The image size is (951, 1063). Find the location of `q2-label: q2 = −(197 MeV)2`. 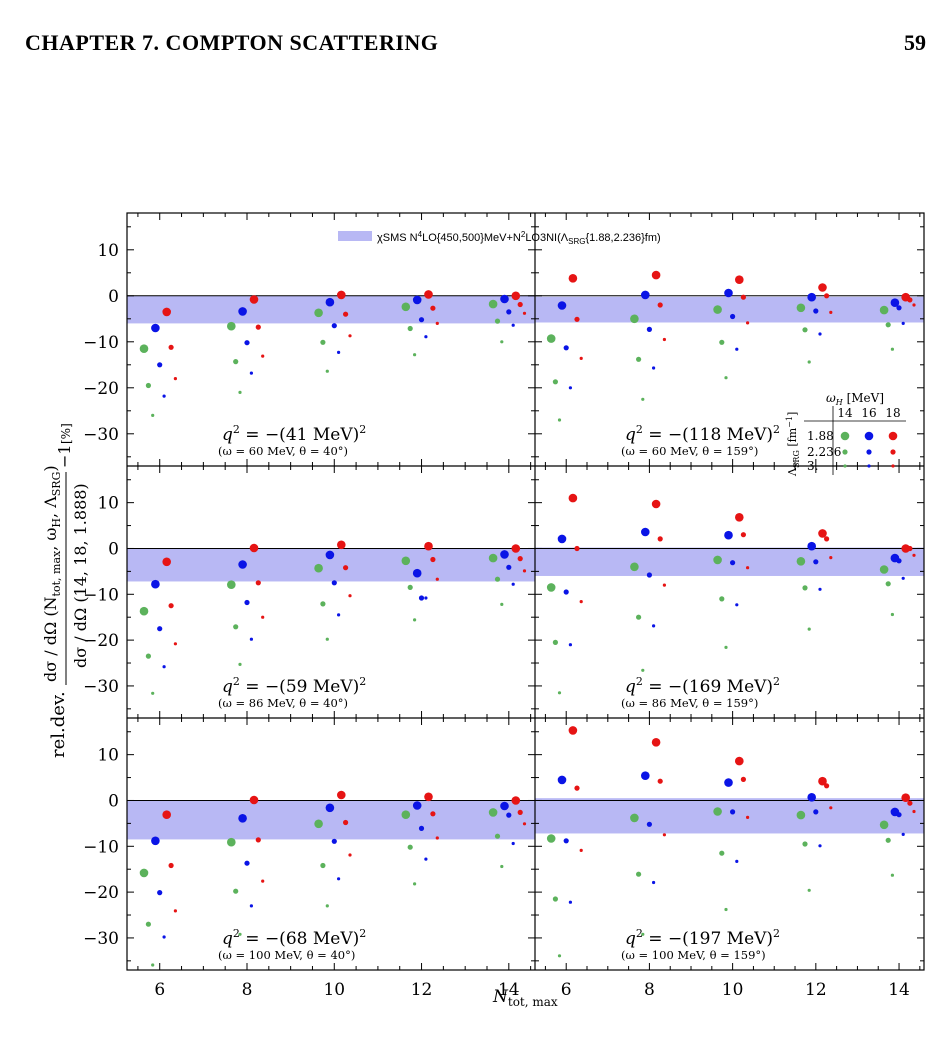

q2-label: q2 = −(197 MeV)2 is located at coordinates (702, 938).